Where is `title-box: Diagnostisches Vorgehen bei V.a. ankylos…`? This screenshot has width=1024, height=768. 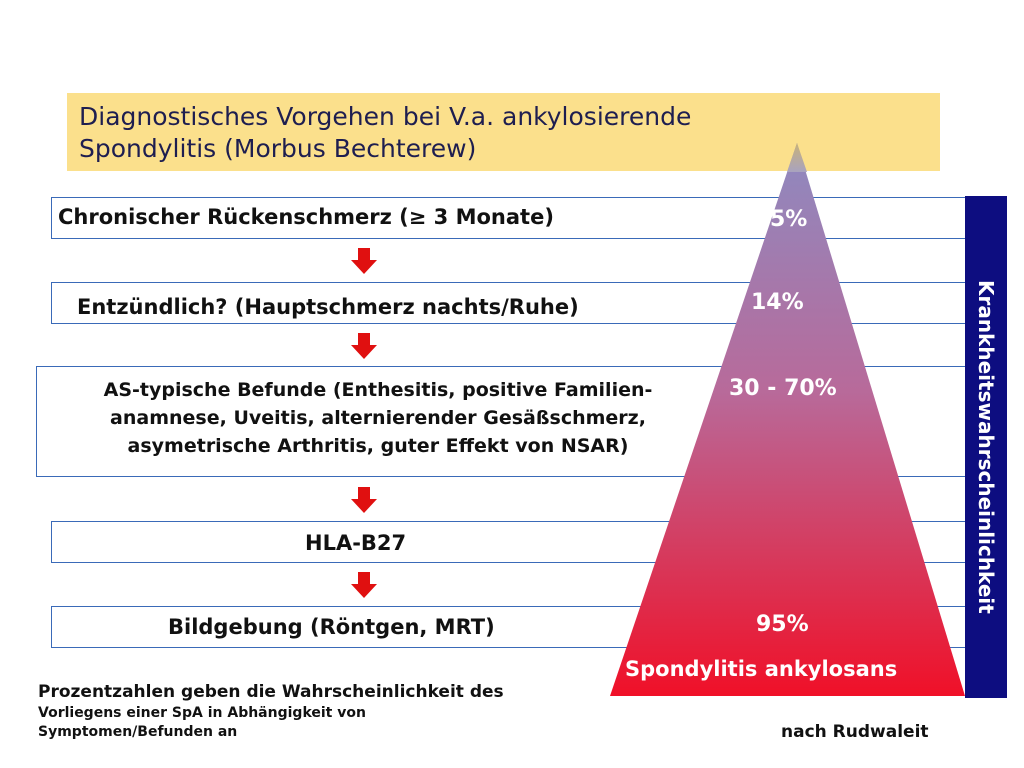
title-box: Diagnostisches Vorgehen bei V.a. ankylos… is located at coordinates (503, 132).